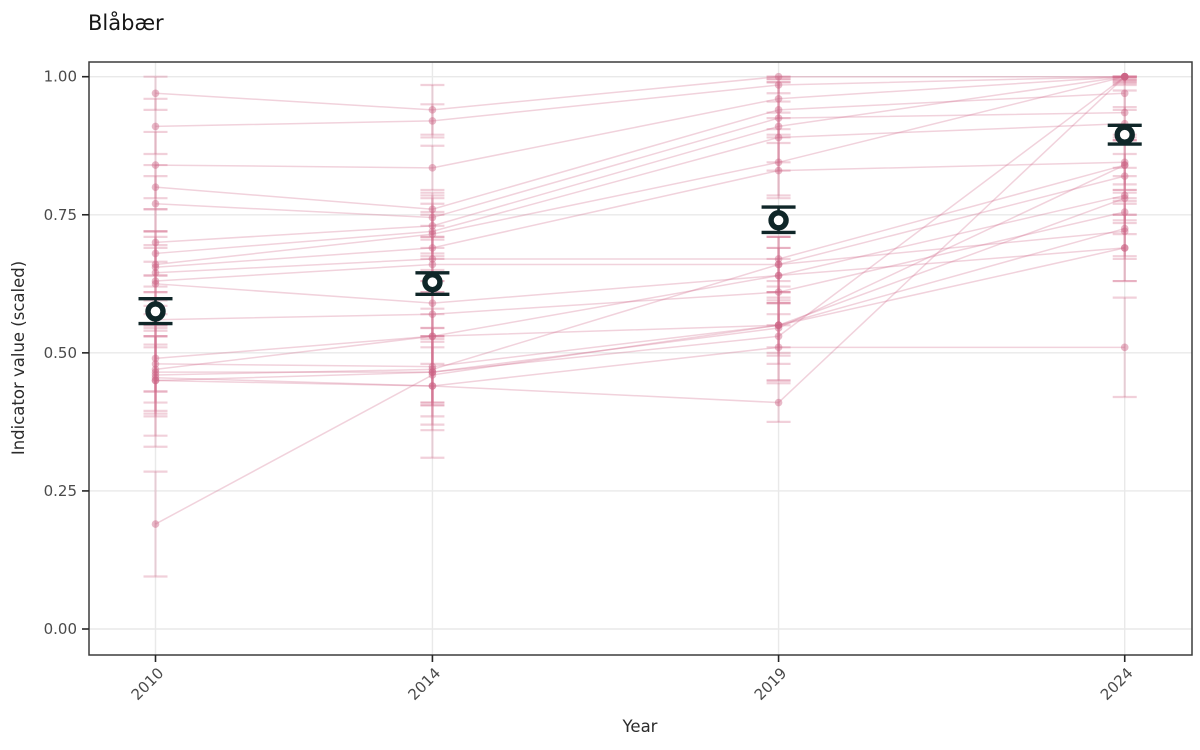 This screenshot has height=750, width=1200. What do you see at coordinates (1117, 684) in the screenshot?
I see `x-tick-label: 2024` at bounding box center [1117, 684].